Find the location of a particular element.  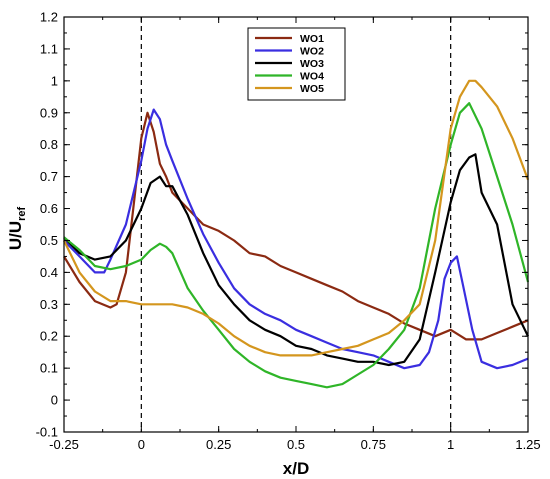

x-tick-label: 0 is located at coordinates (141, 444).